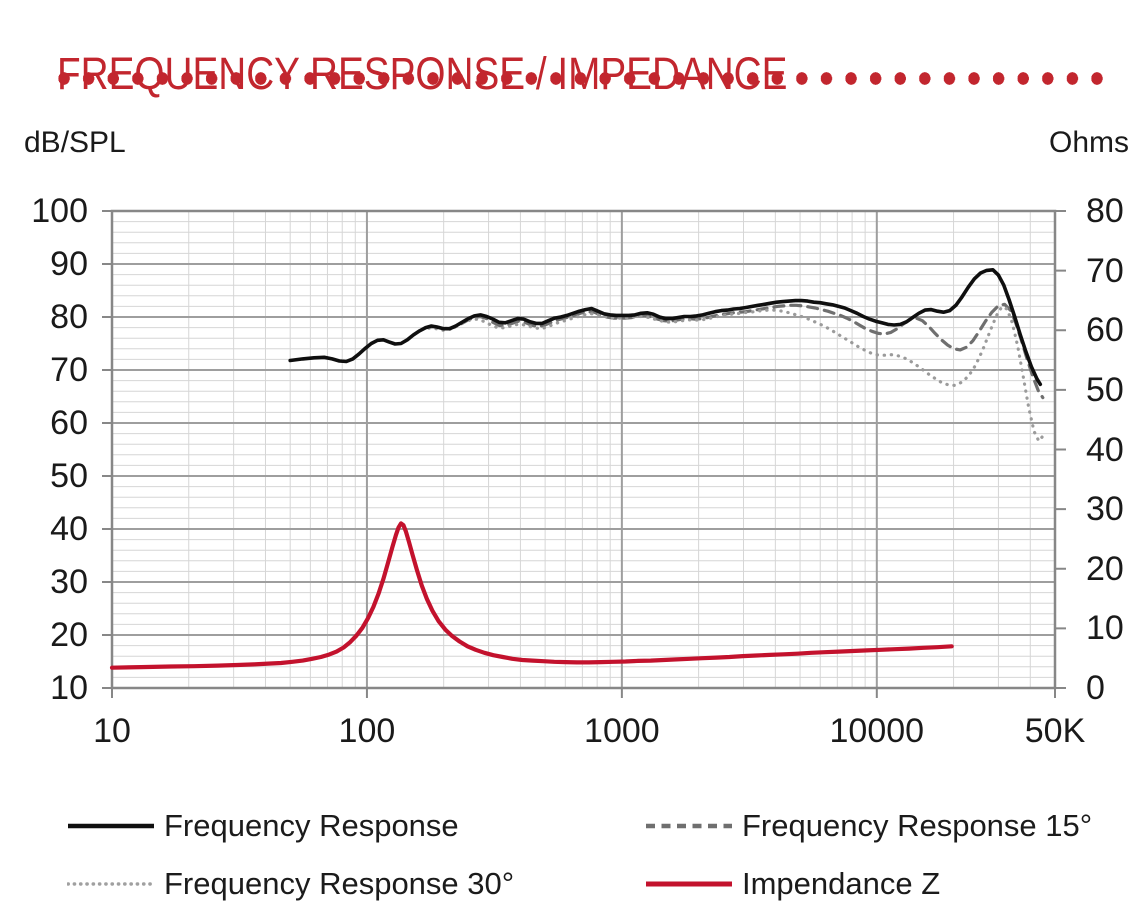 The height and width of the screenshot is (913, 1148). I want to click on right-axis-tick-label: 0, so click(1095, 688).